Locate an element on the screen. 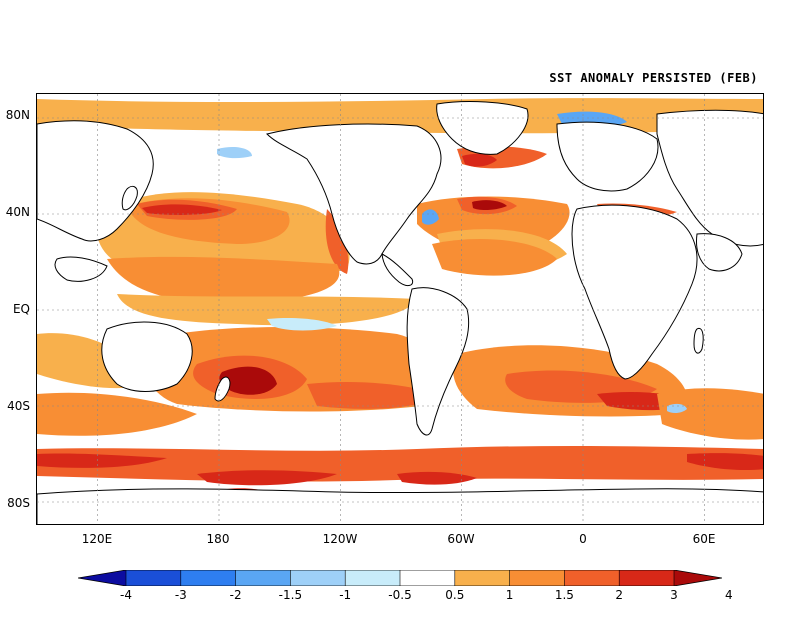 This screenshot has height=618, width=800. anom-s-indian-east is located at coordinates (710, 414).